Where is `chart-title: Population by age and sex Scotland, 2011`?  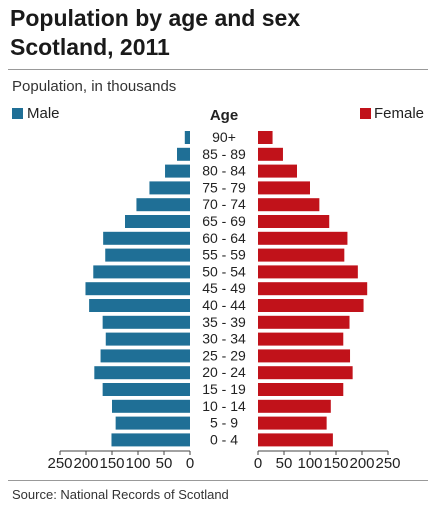
chart-title: Population by age and sex Scotland, 2011 is located at coordinates (220, 33).